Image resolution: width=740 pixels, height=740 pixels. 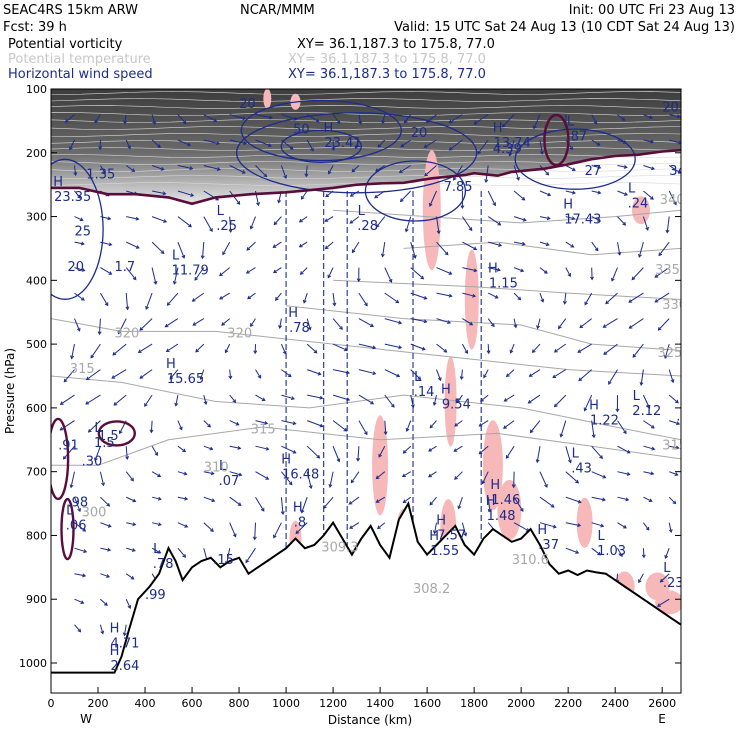 I want to click on x-tick-label: 1200, so click(x=333, y=703).